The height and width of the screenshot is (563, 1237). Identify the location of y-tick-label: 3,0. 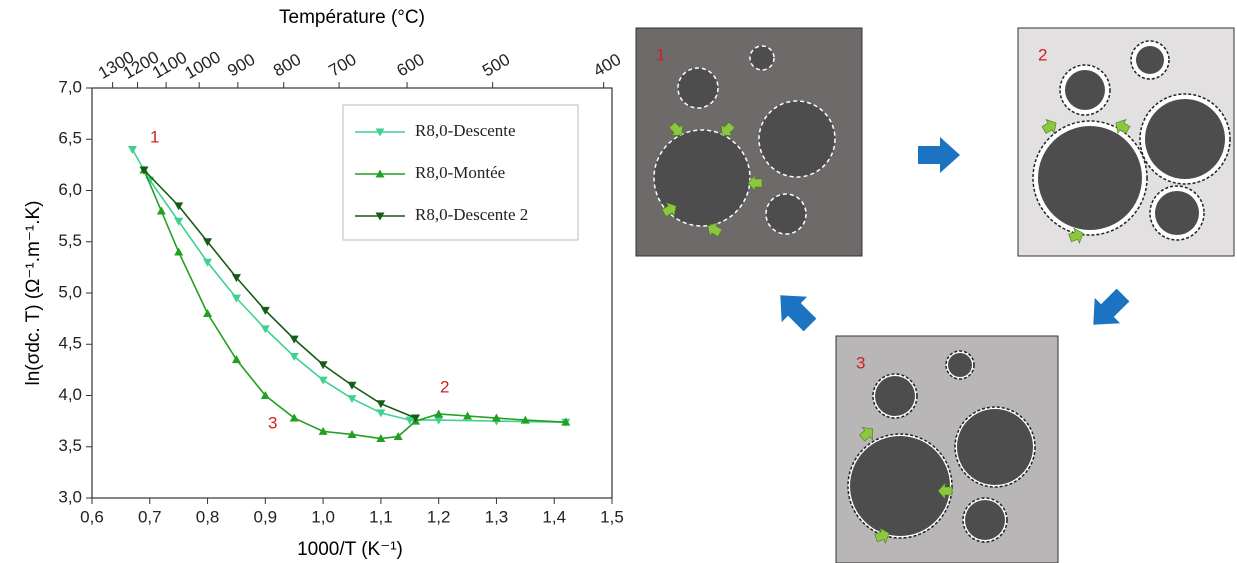
(70, 496).